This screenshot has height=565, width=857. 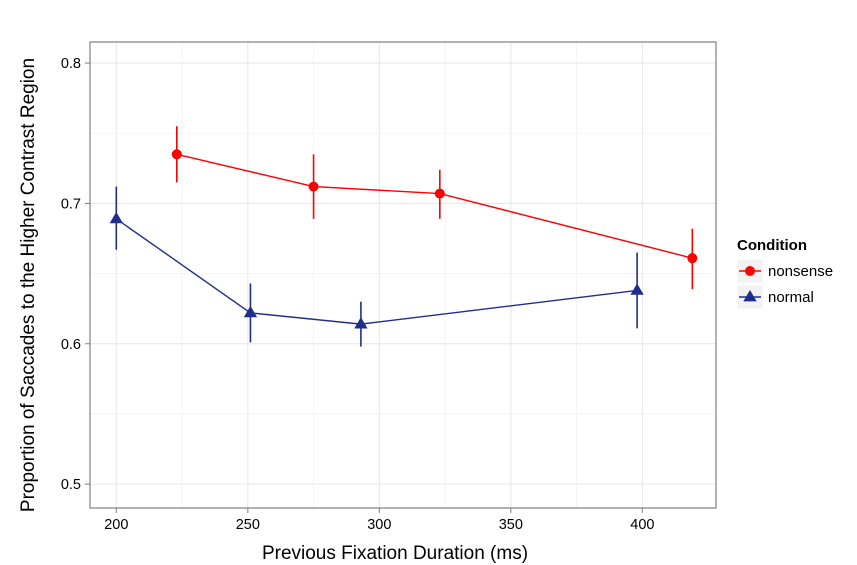 I want to click on x-axis-title: Previous Fixation Duration (ms), so click(x=395, y=553).